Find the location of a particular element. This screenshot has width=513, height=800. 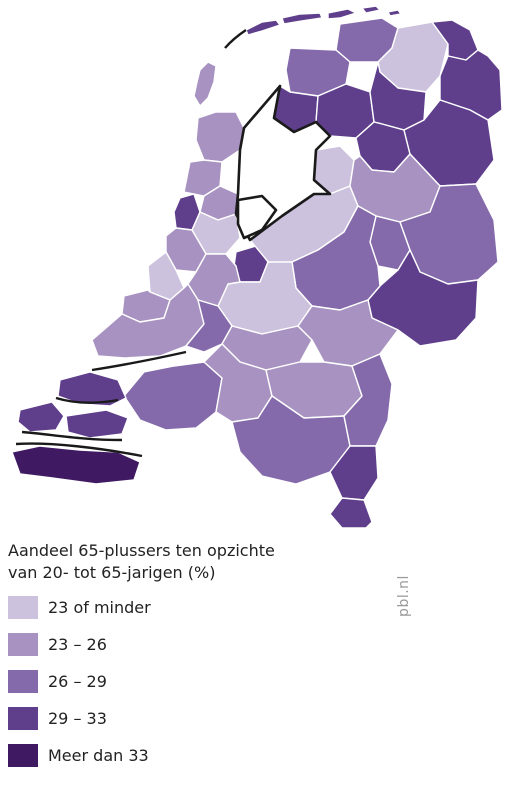

region-groot-rijnmond is located at coordinates (148, 321).